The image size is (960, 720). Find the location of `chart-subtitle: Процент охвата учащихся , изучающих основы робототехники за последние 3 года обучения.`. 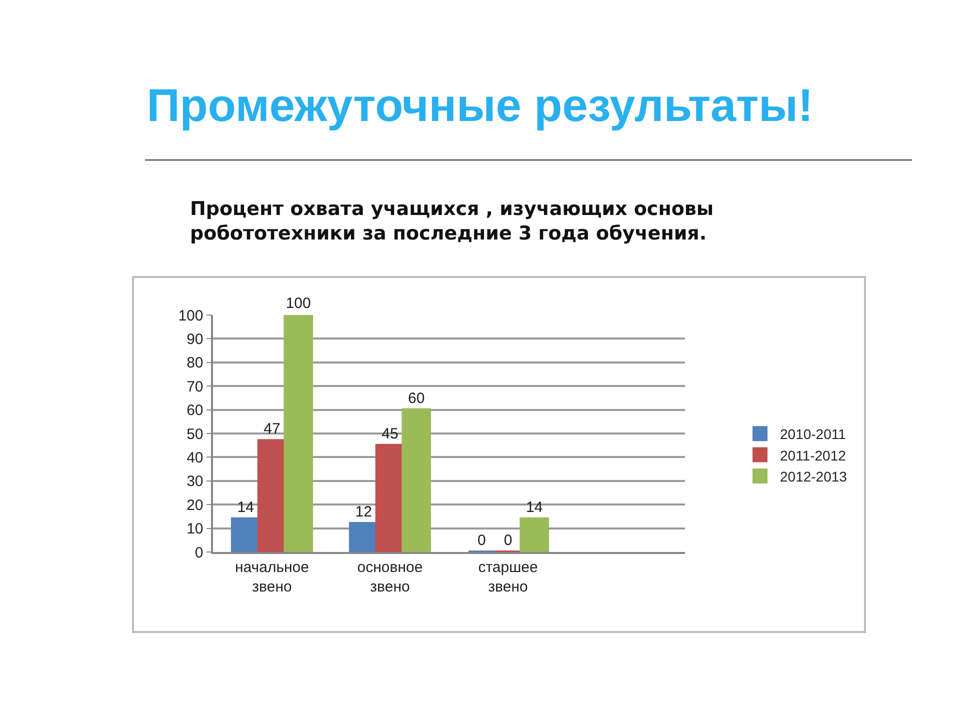

chart-subtitle: Процент охвата учащихся , изучающих основы робототехники за последние 3 года обучения. is located at coordinates (452, 221).